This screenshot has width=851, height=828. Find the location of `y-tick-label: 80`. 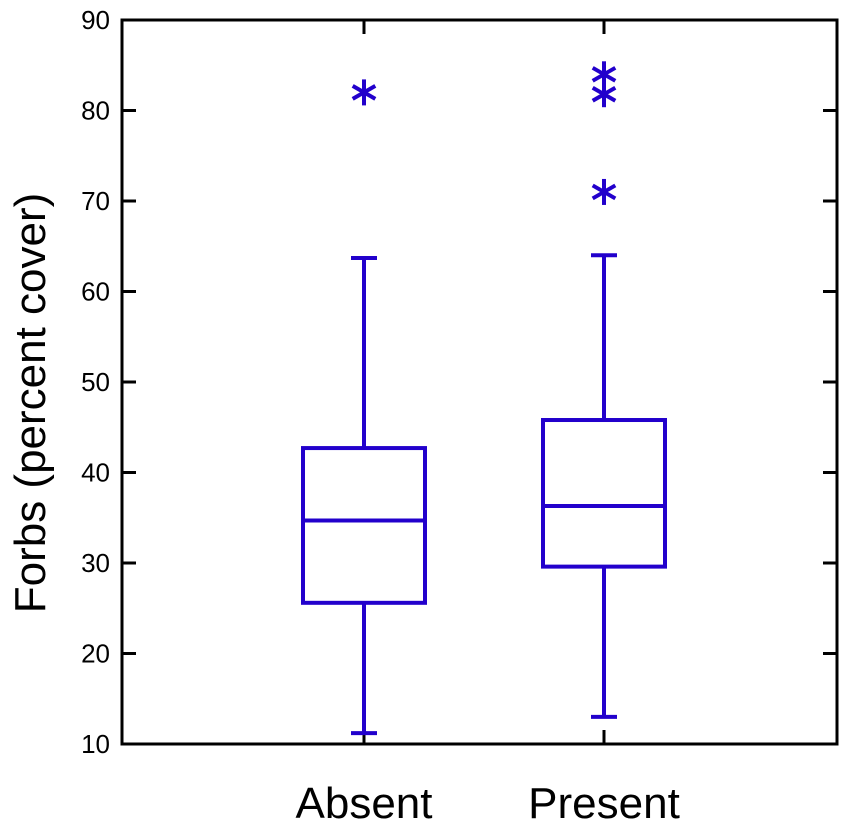

y-tick-label: 80 is located at coordinates (95, 111).